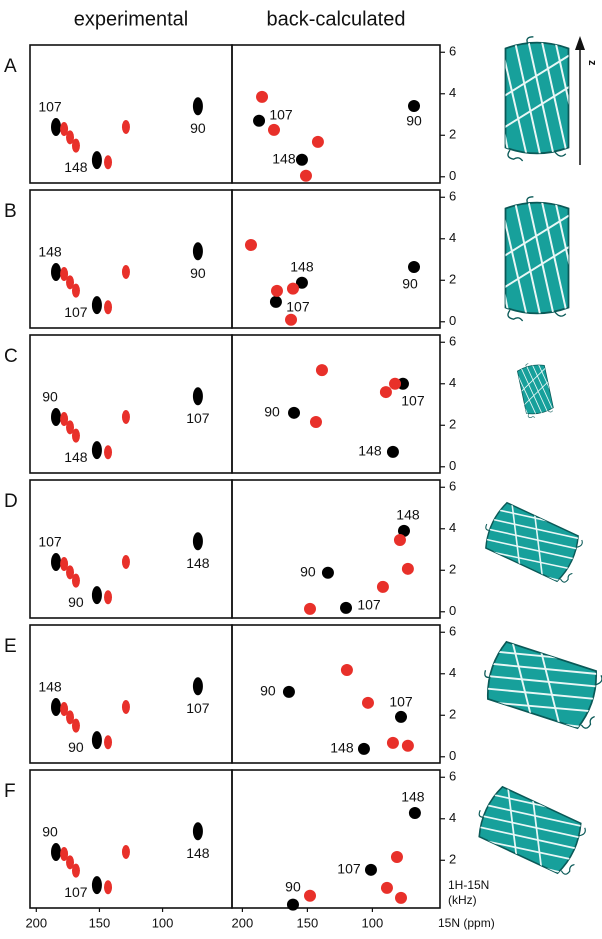  I want to click on row-label: F, so click(10, 791).